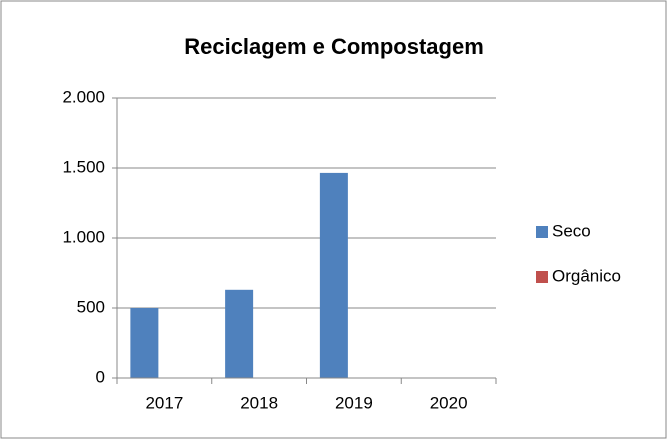 The image size is (668, 440). What do you see at coordinates (334, 46) in the screenshot?
I see `chart-title: Reciclagem e Compostagem` at bounding box center [334, 46].